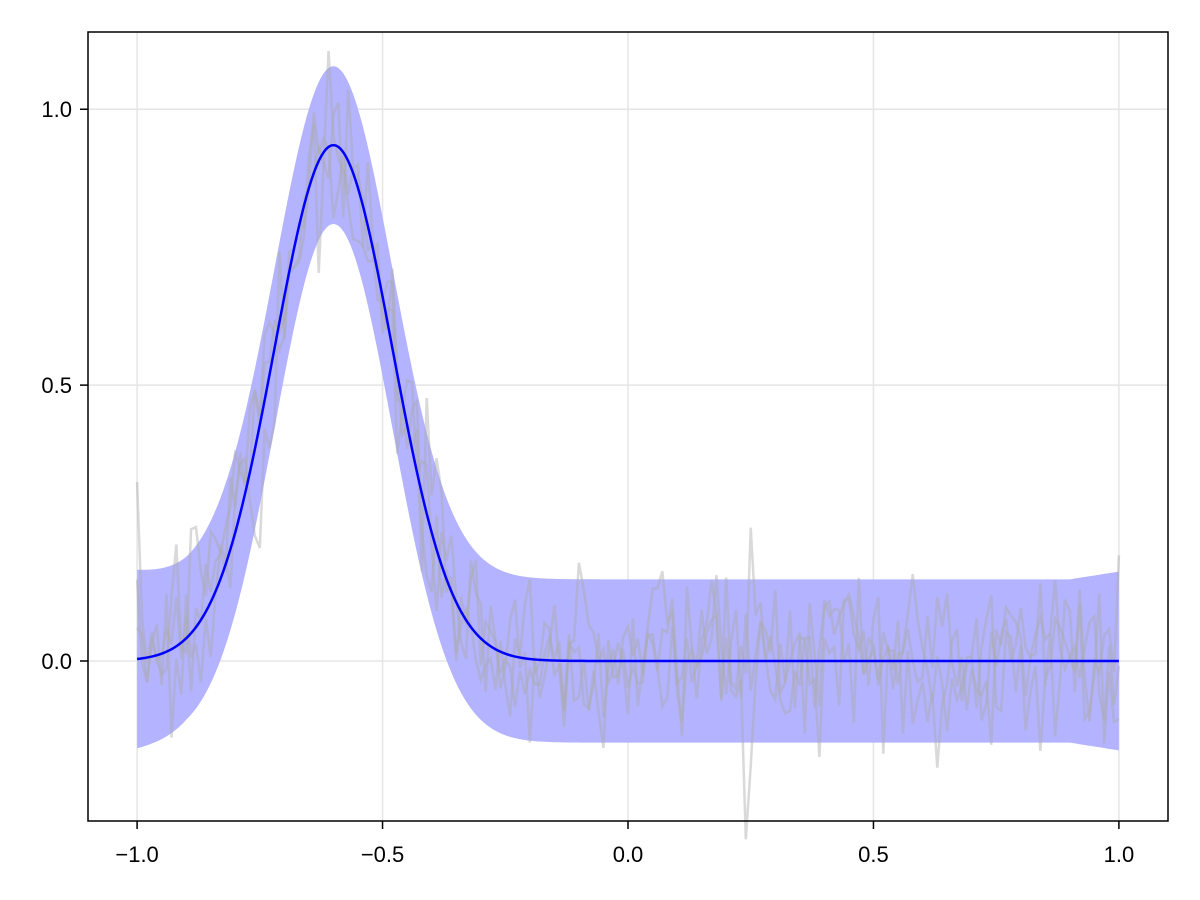  Describe the element at coordinates (1119, 854) in the screenshot. I see `x-tick-label: 1.0` at that location.